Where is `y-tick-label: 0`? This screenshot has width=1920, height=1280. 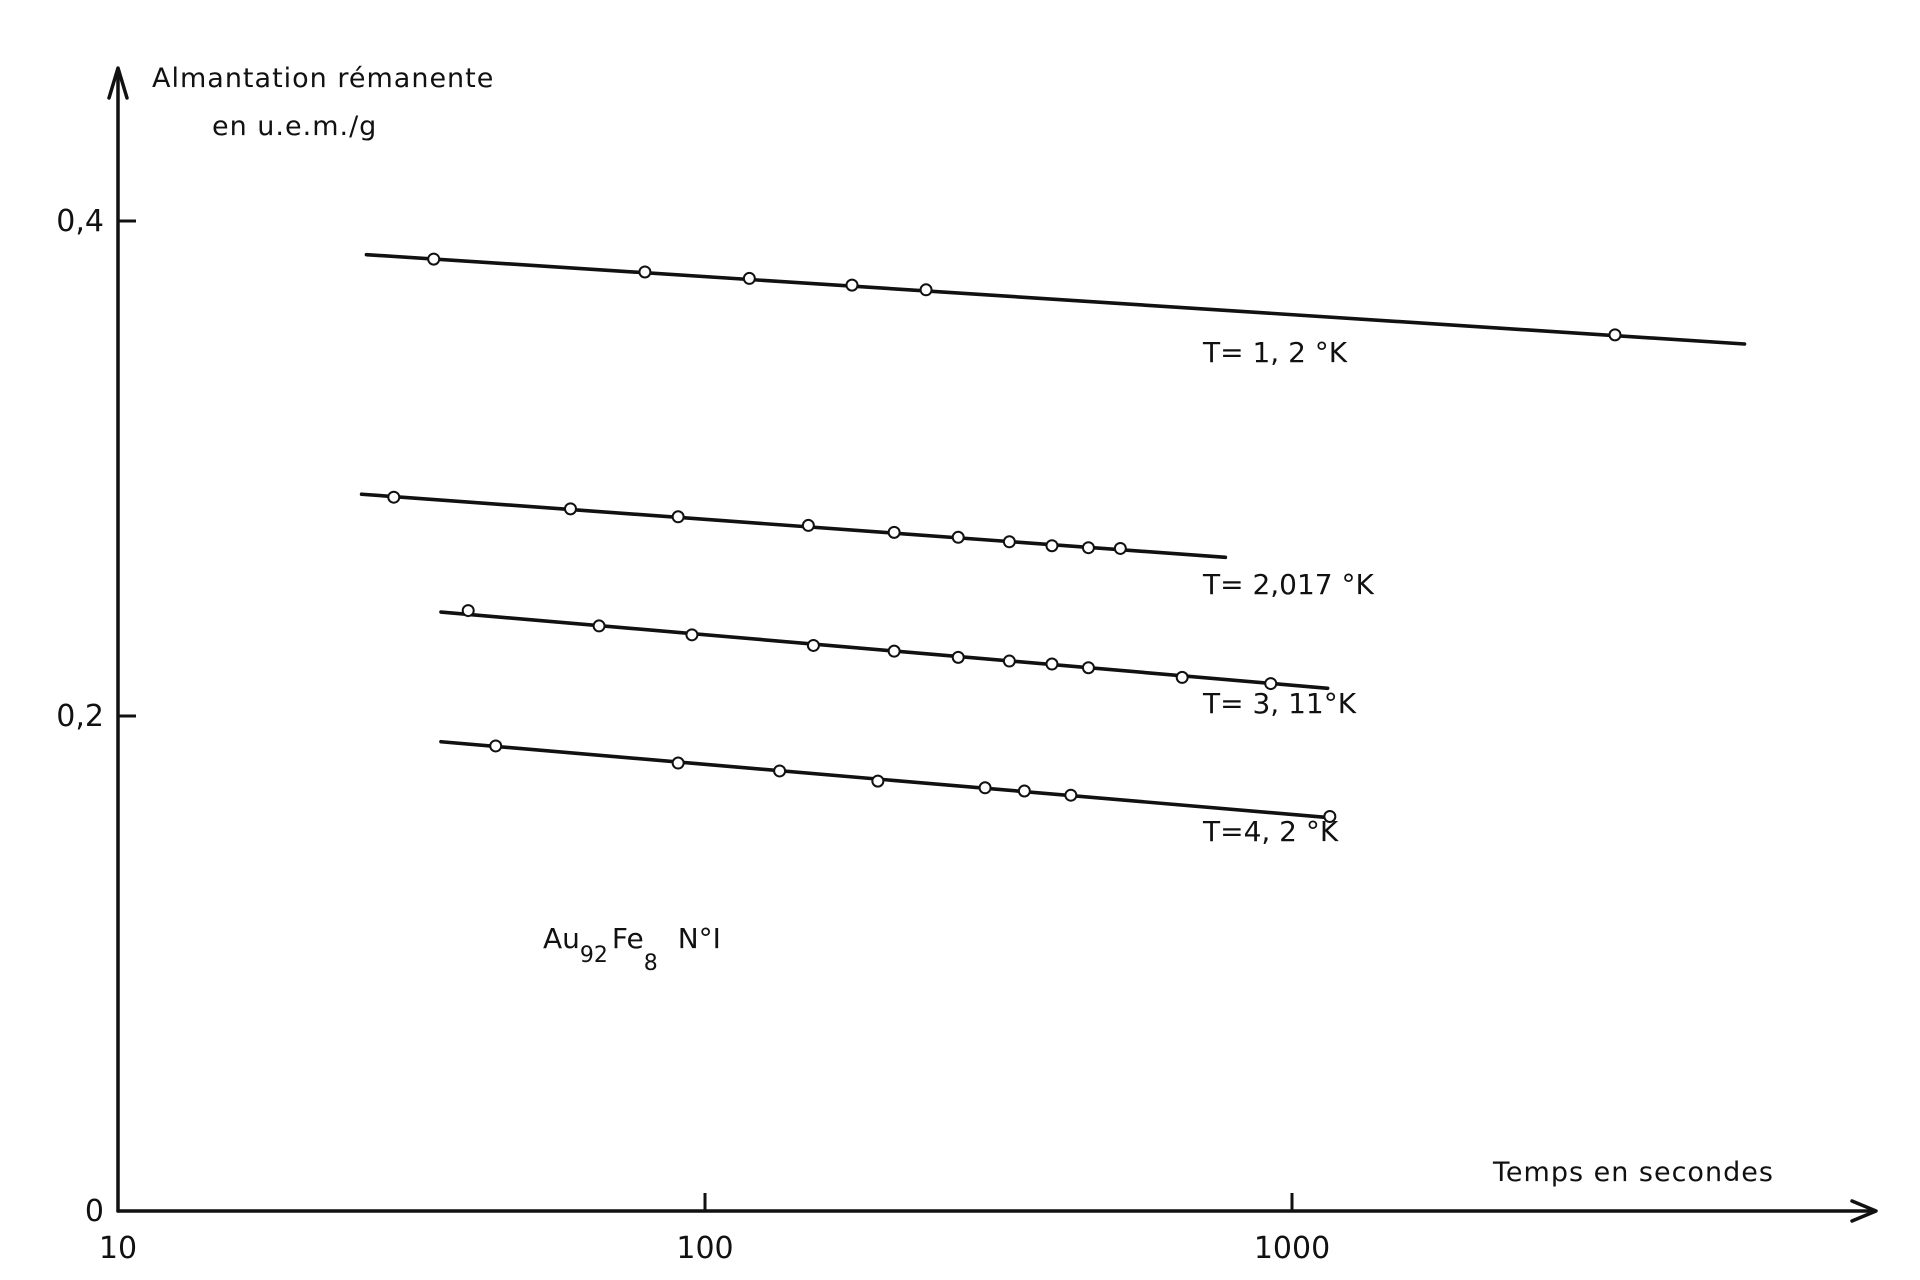 y-tick-label: 0 is located at coordinates (94, 1211).